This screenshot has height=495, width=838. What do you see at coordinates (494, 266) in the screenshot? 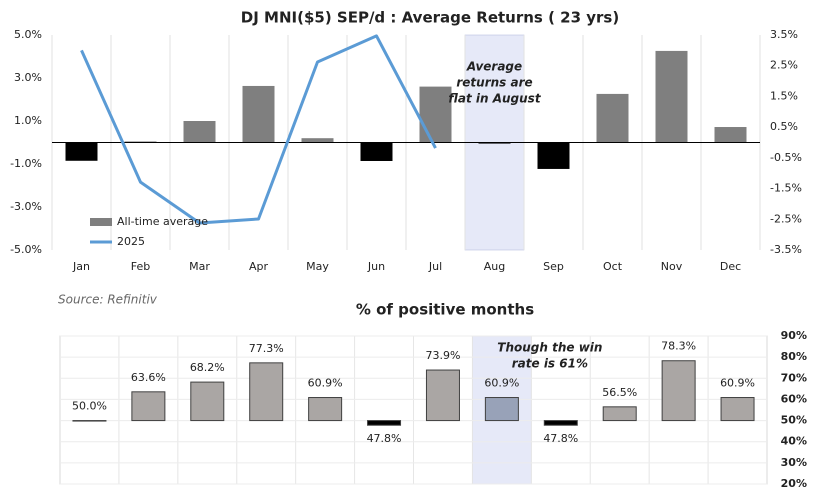
I see `x-tick-label: Aug` at bounding box center [494, 266].